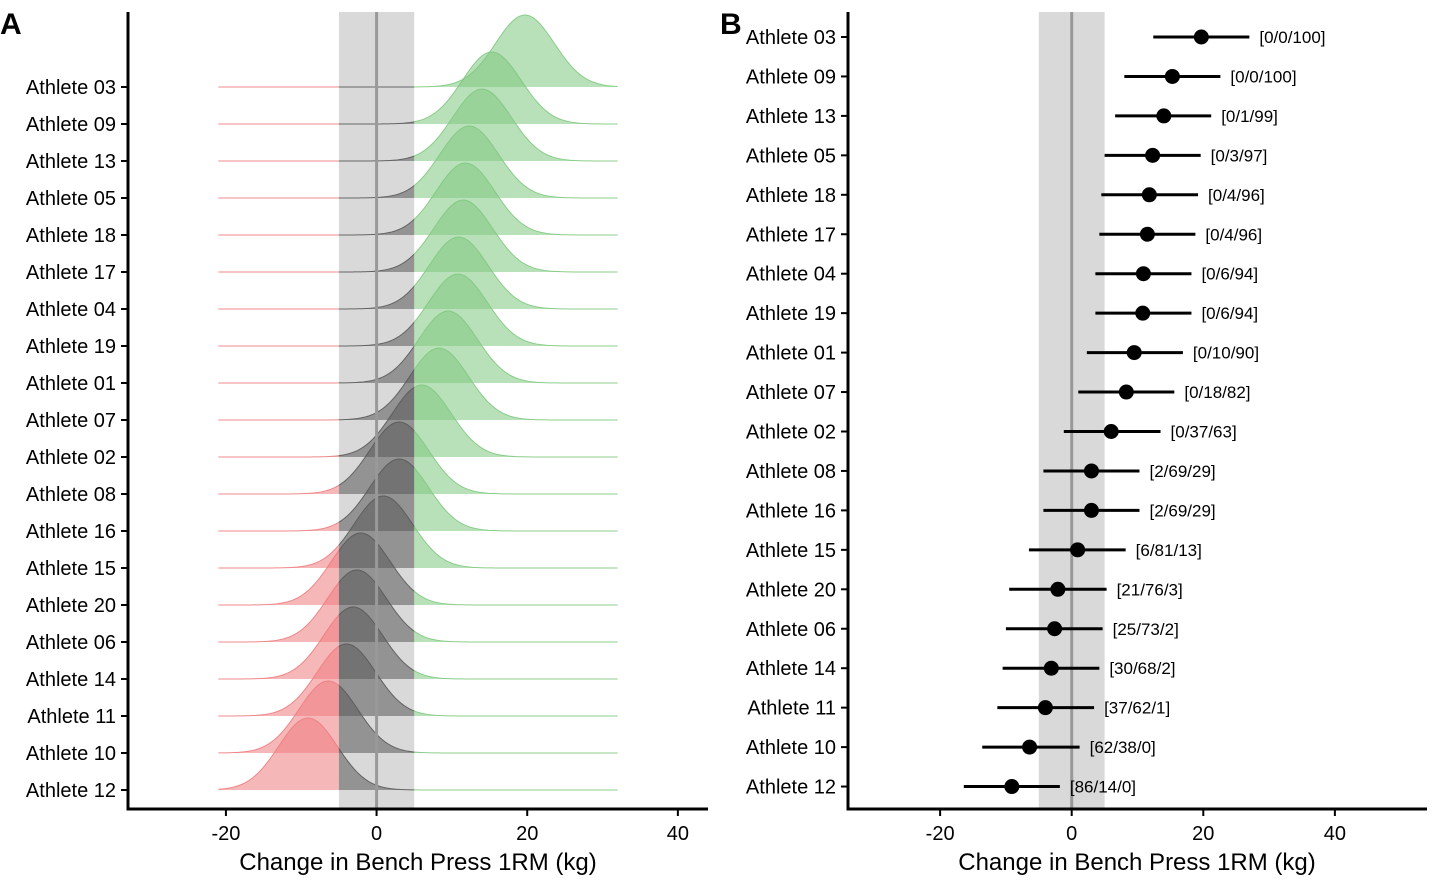  I want to click on category-label: Athlete 16, so click(791, 511).